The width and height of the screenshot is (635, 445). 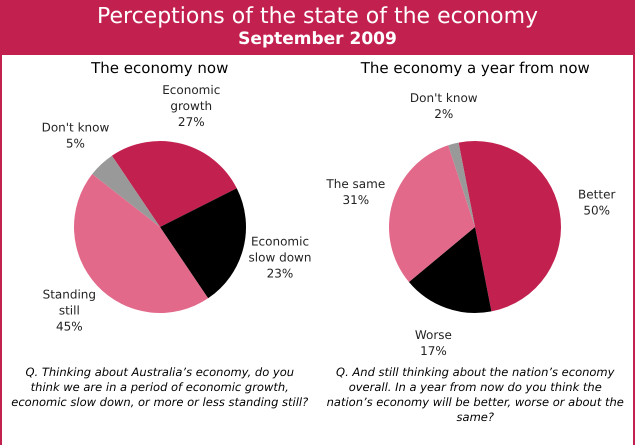 I want to click on data-label: 45%, so click(x=69, y=327).